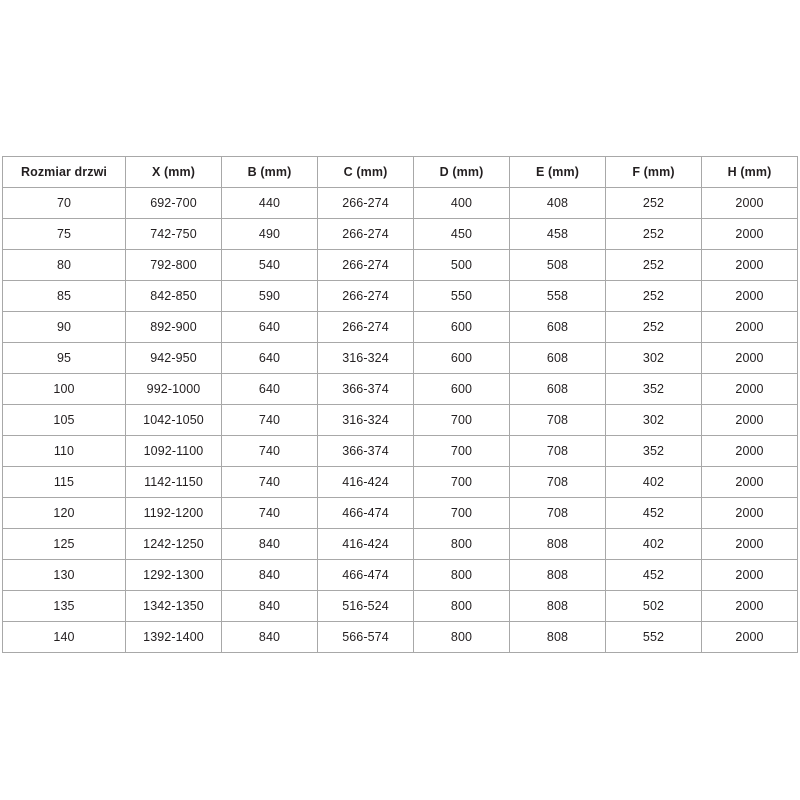 This screenshot has width=800, height=800. I want to click on column-header-e: E (mm), so click(557, 172).